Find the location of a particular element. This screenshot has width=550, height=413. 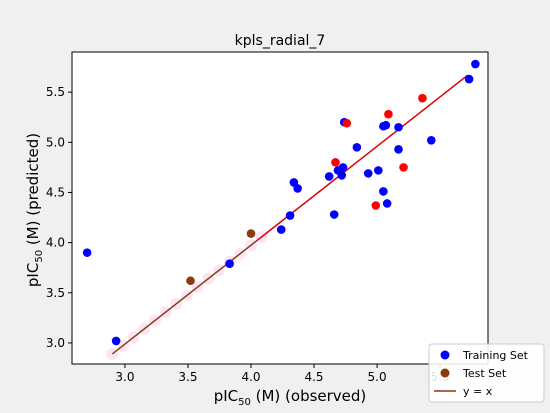

x-tick-label: 3.5 is located at coordinates (187, 377).